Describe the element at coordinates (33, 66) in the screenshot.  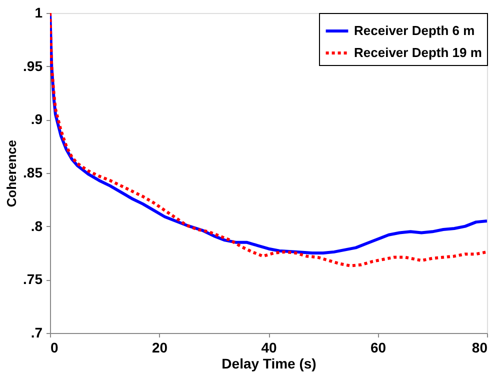
I see `y-tick-label: .95` at that location.